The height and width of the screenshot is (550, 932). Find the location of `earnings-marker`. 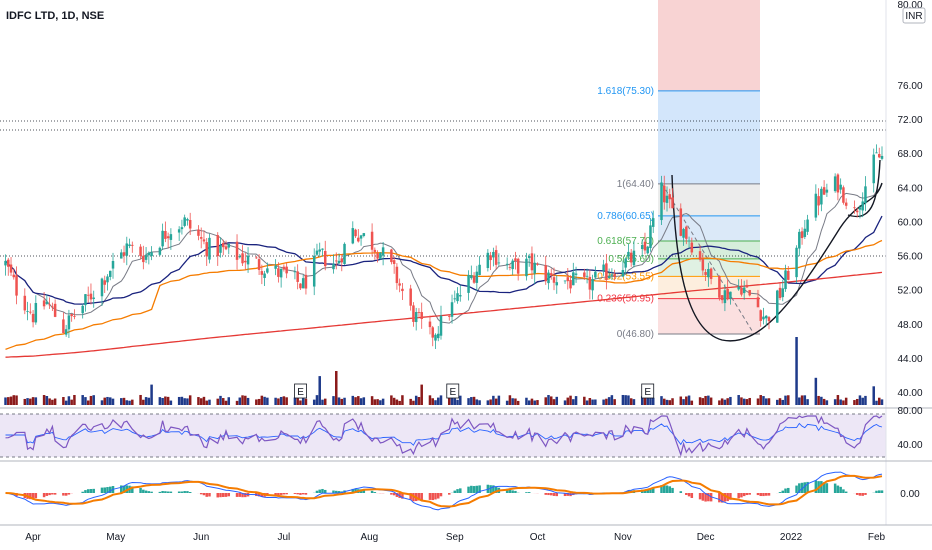

earnings-marker is located at coordinates (453, 391).